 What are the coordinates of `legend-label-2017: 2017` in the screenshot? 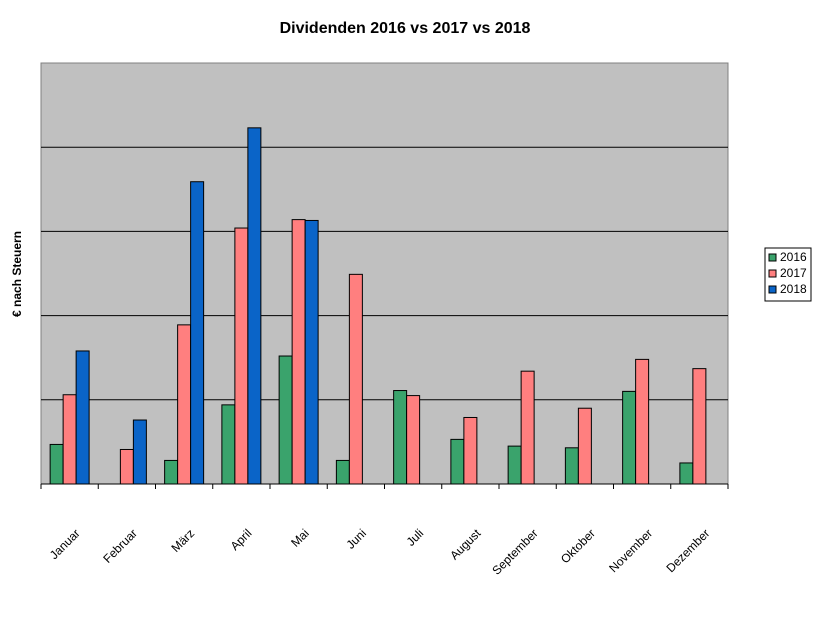 It's located at (793, 273).